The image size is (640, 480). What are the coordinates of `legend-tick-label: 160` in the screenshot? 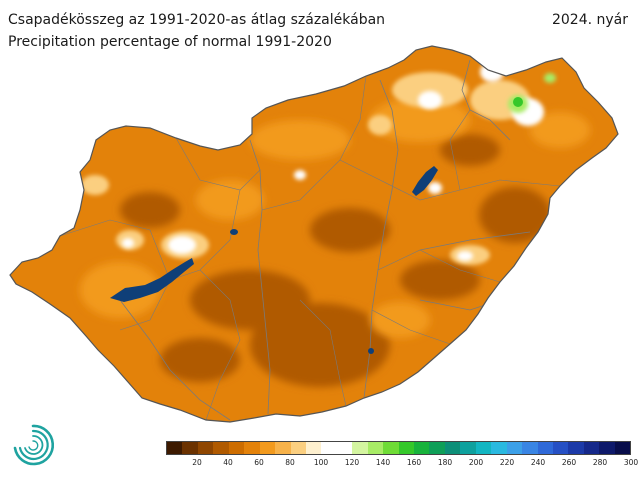 It's located at (414, 462).